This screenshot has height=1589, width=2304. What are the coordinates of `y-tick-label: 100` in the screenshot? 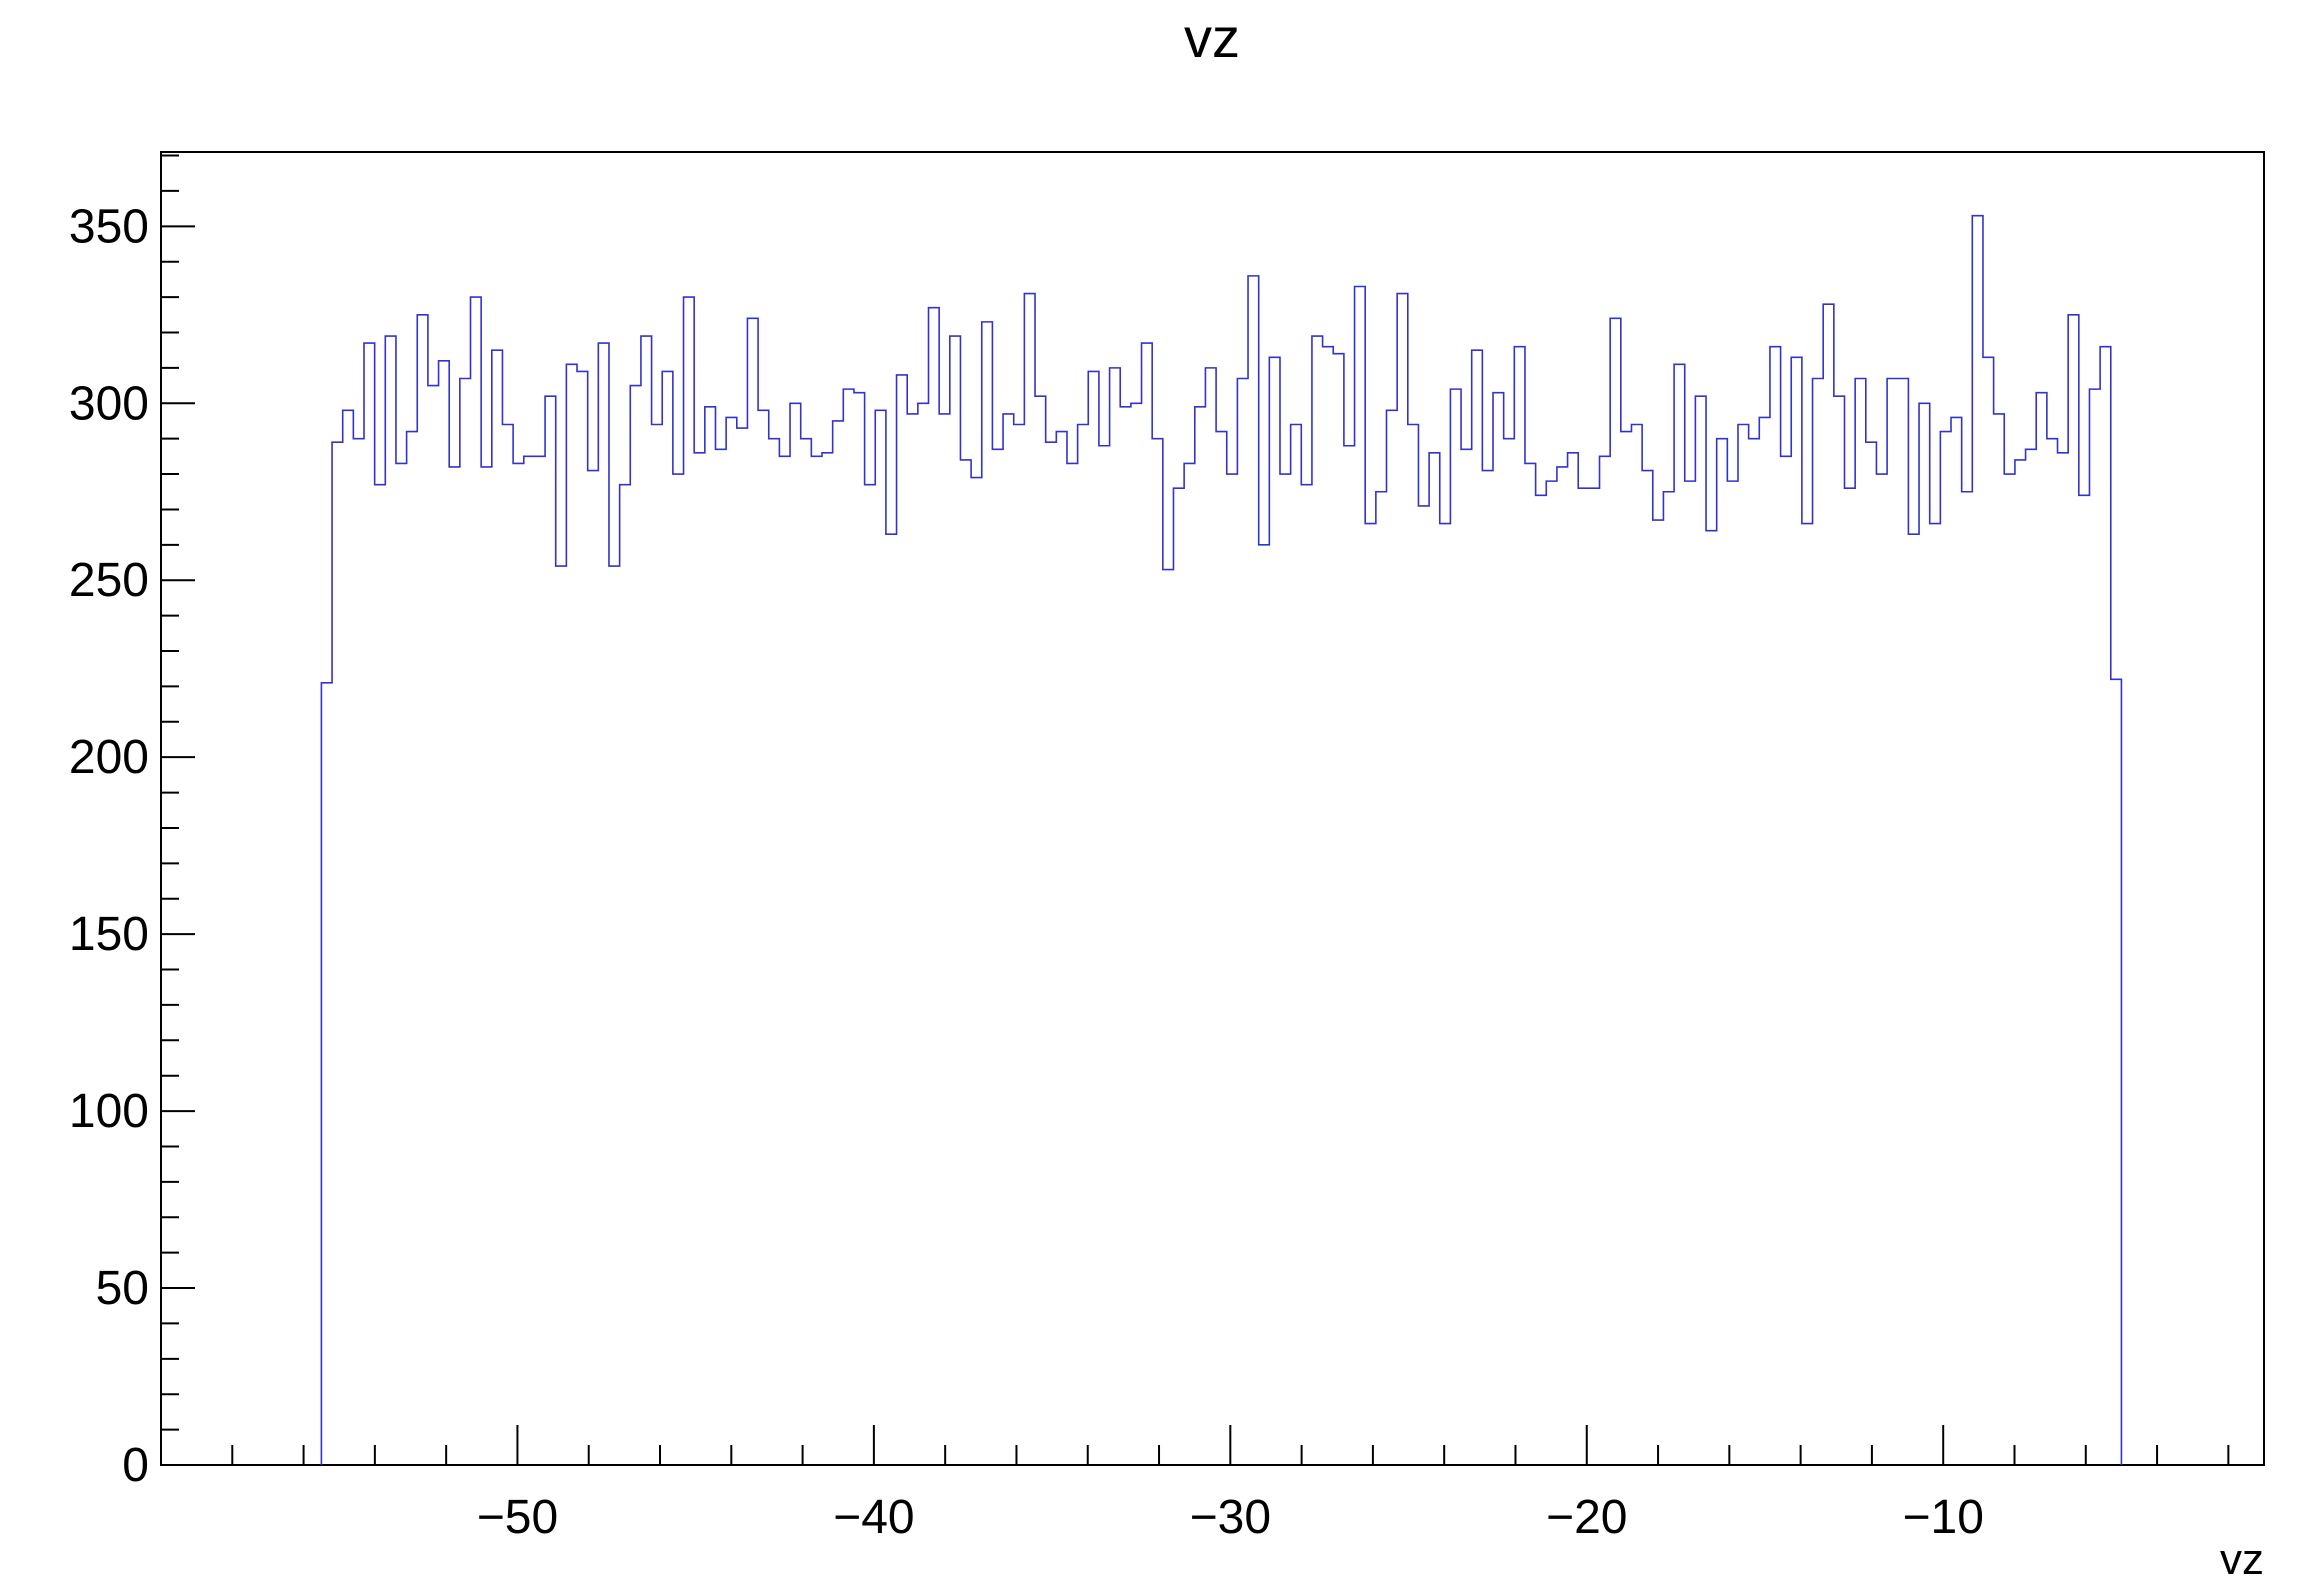 It's located at (109, 1111).